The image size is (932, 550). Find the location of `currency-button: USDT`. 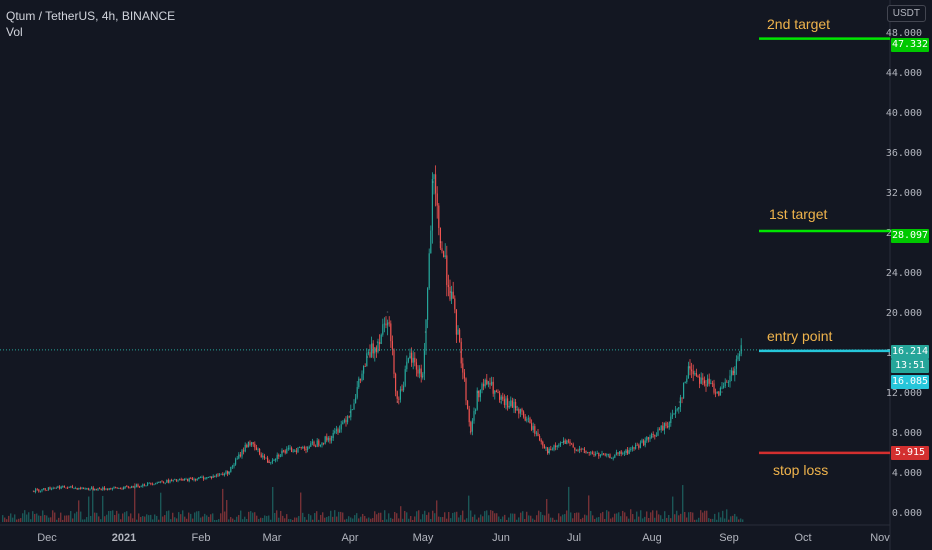

currency-button: USDT is located at coordinates (906, 13).